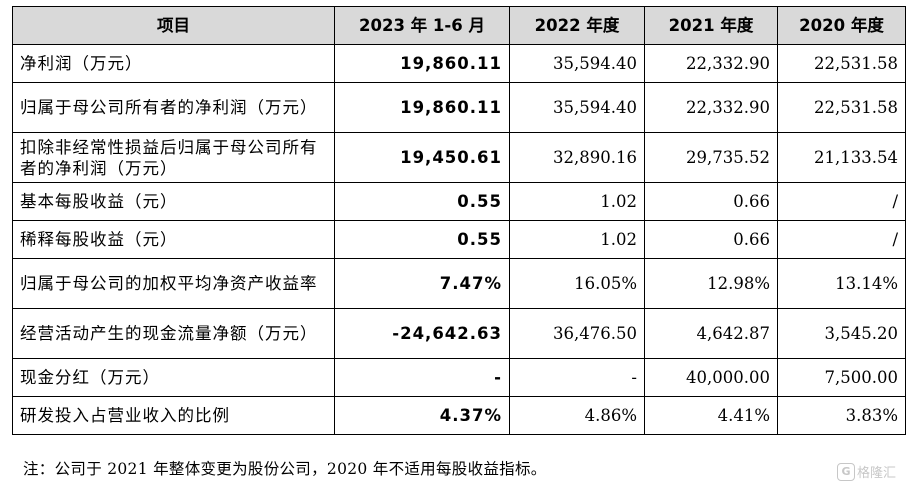 This screenshot has height=487, width=908. What do you see at coordinates (711, 377) in the screenshot?
I see `cell-2021: 40,000.00` at bounding box center [711, 377].